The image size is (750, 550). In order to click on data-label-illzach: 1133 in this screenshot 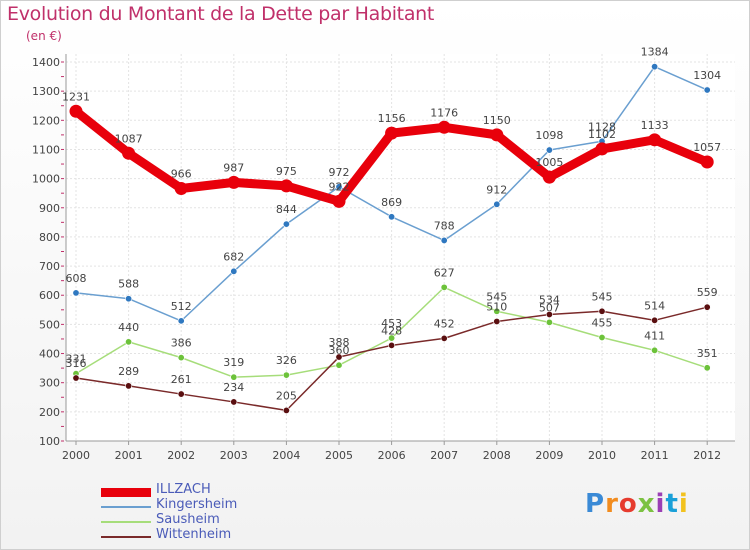, I will do `click(655, 125)`.